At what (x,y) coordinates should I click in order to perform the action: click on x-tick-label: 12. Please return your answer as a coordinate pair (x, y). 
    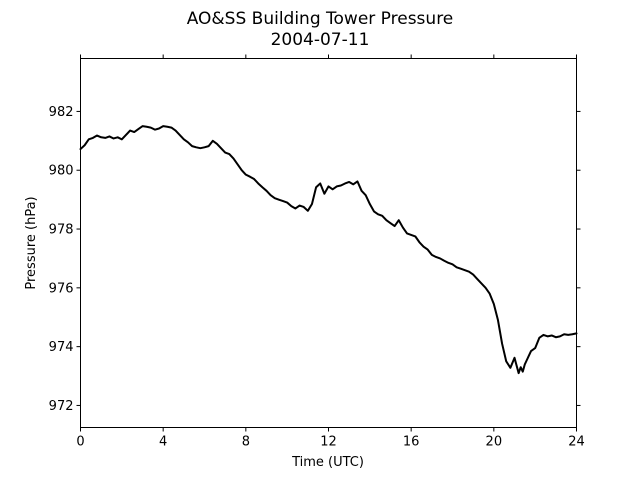
    Looking at the image, I should click on (328, 442).